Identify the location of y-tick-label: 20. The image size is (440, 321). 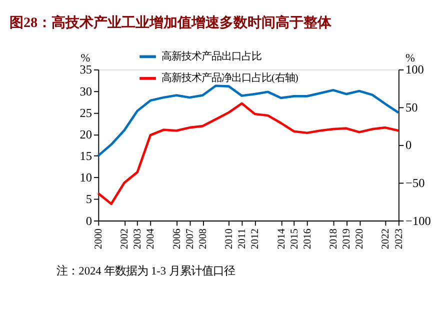
(86, 134).